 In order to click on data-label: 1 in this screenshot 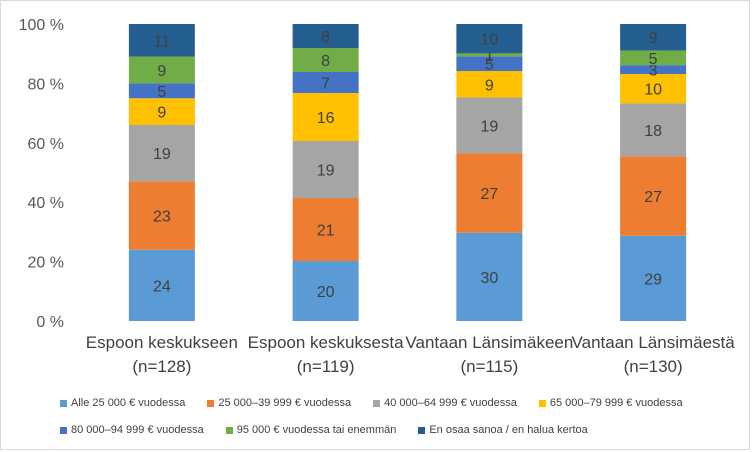, I will do `click(489, 56)`.